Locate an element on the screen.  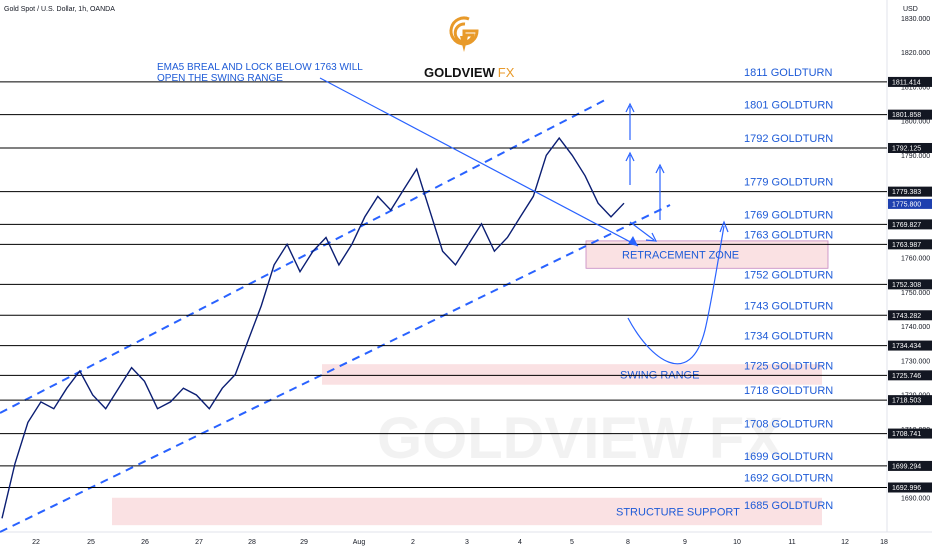
y-tick-label: 1790.000 is located at coordinates (915, 156).